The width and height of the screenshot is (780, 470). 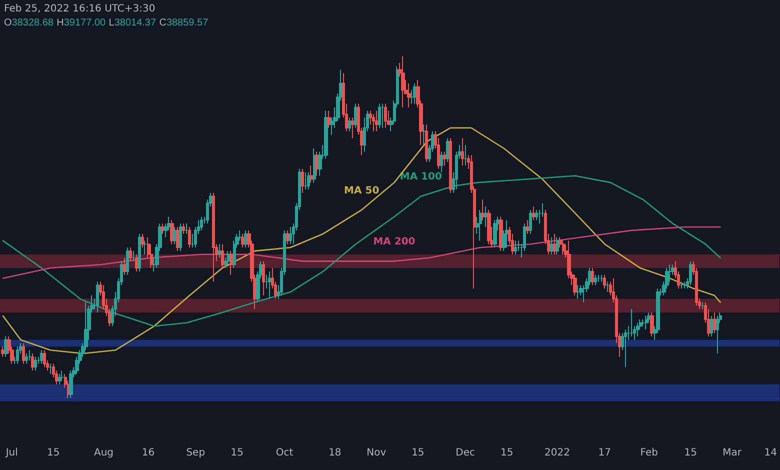 What do you see at coordinates (80, 9) in the screenshot?
I see `text: Feb 25, 2022 16:16 UTC+3:30` at bounding box center [80, 9].